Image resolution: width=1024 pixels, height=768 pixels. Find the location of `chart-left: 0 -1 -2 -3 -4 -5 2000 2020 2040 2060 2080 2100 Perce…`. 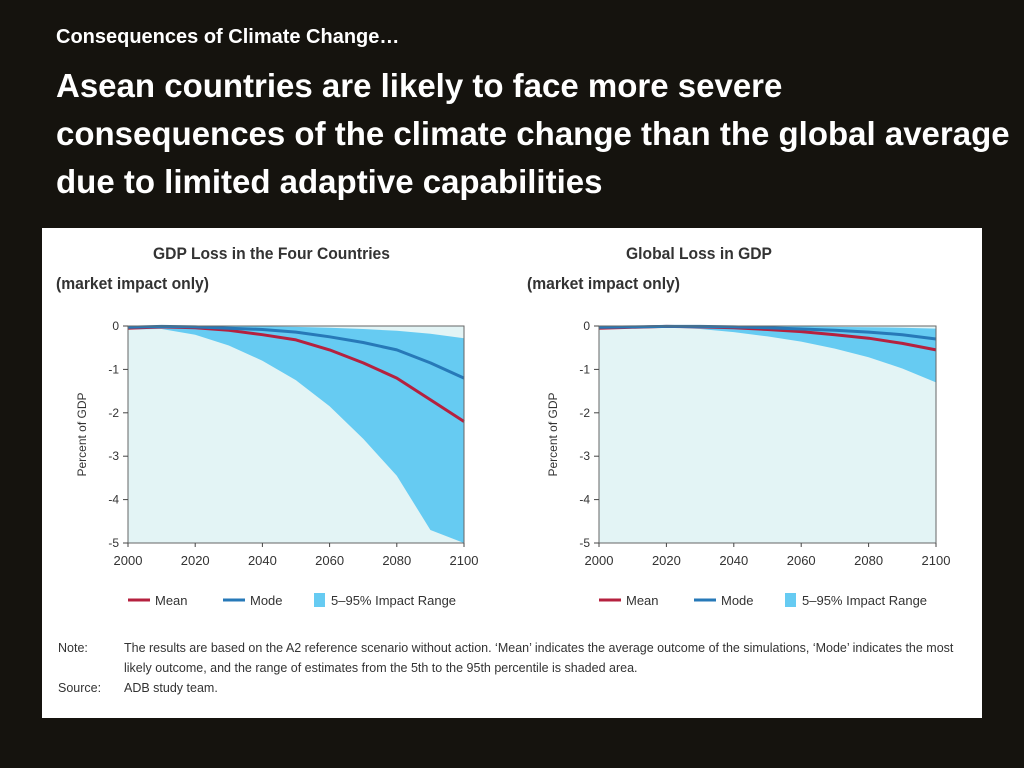

chart-left: 0 -1 -2 -3 -4 -5 2000 2020 2040 2060 2080 2100 Perce… is located at coordinates (276, 463).